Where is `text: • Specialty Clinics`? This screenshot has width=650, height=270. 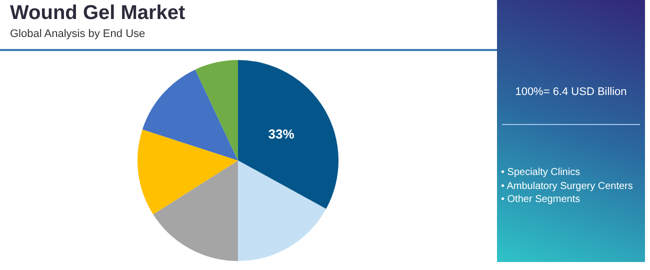 text: • Specialty Clinics is located at coordinates (541, 173).